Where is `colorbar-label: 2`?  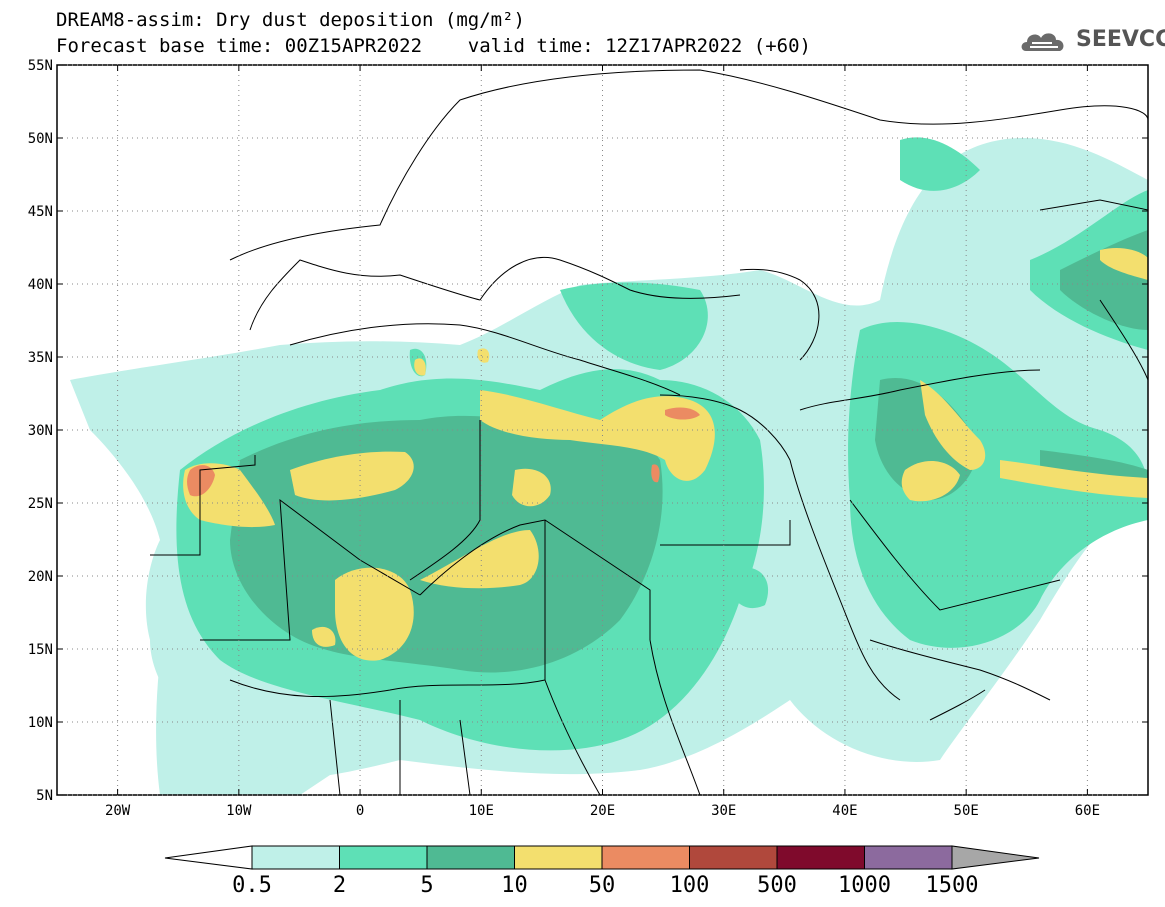 colorbar-label: 2 is located at coordinates (339, 885).